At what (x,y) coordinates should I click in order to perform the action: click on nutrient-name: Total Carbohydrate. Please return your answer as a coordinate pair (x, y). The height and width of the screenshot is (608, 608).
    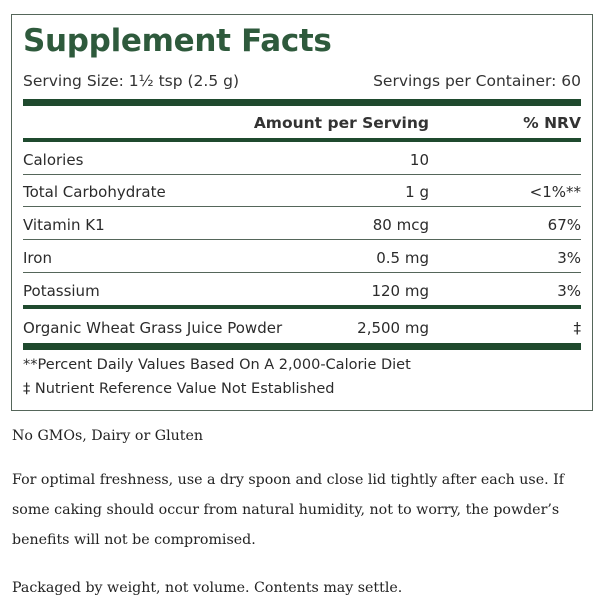
    Looking at the image, I should click on (94, 192).